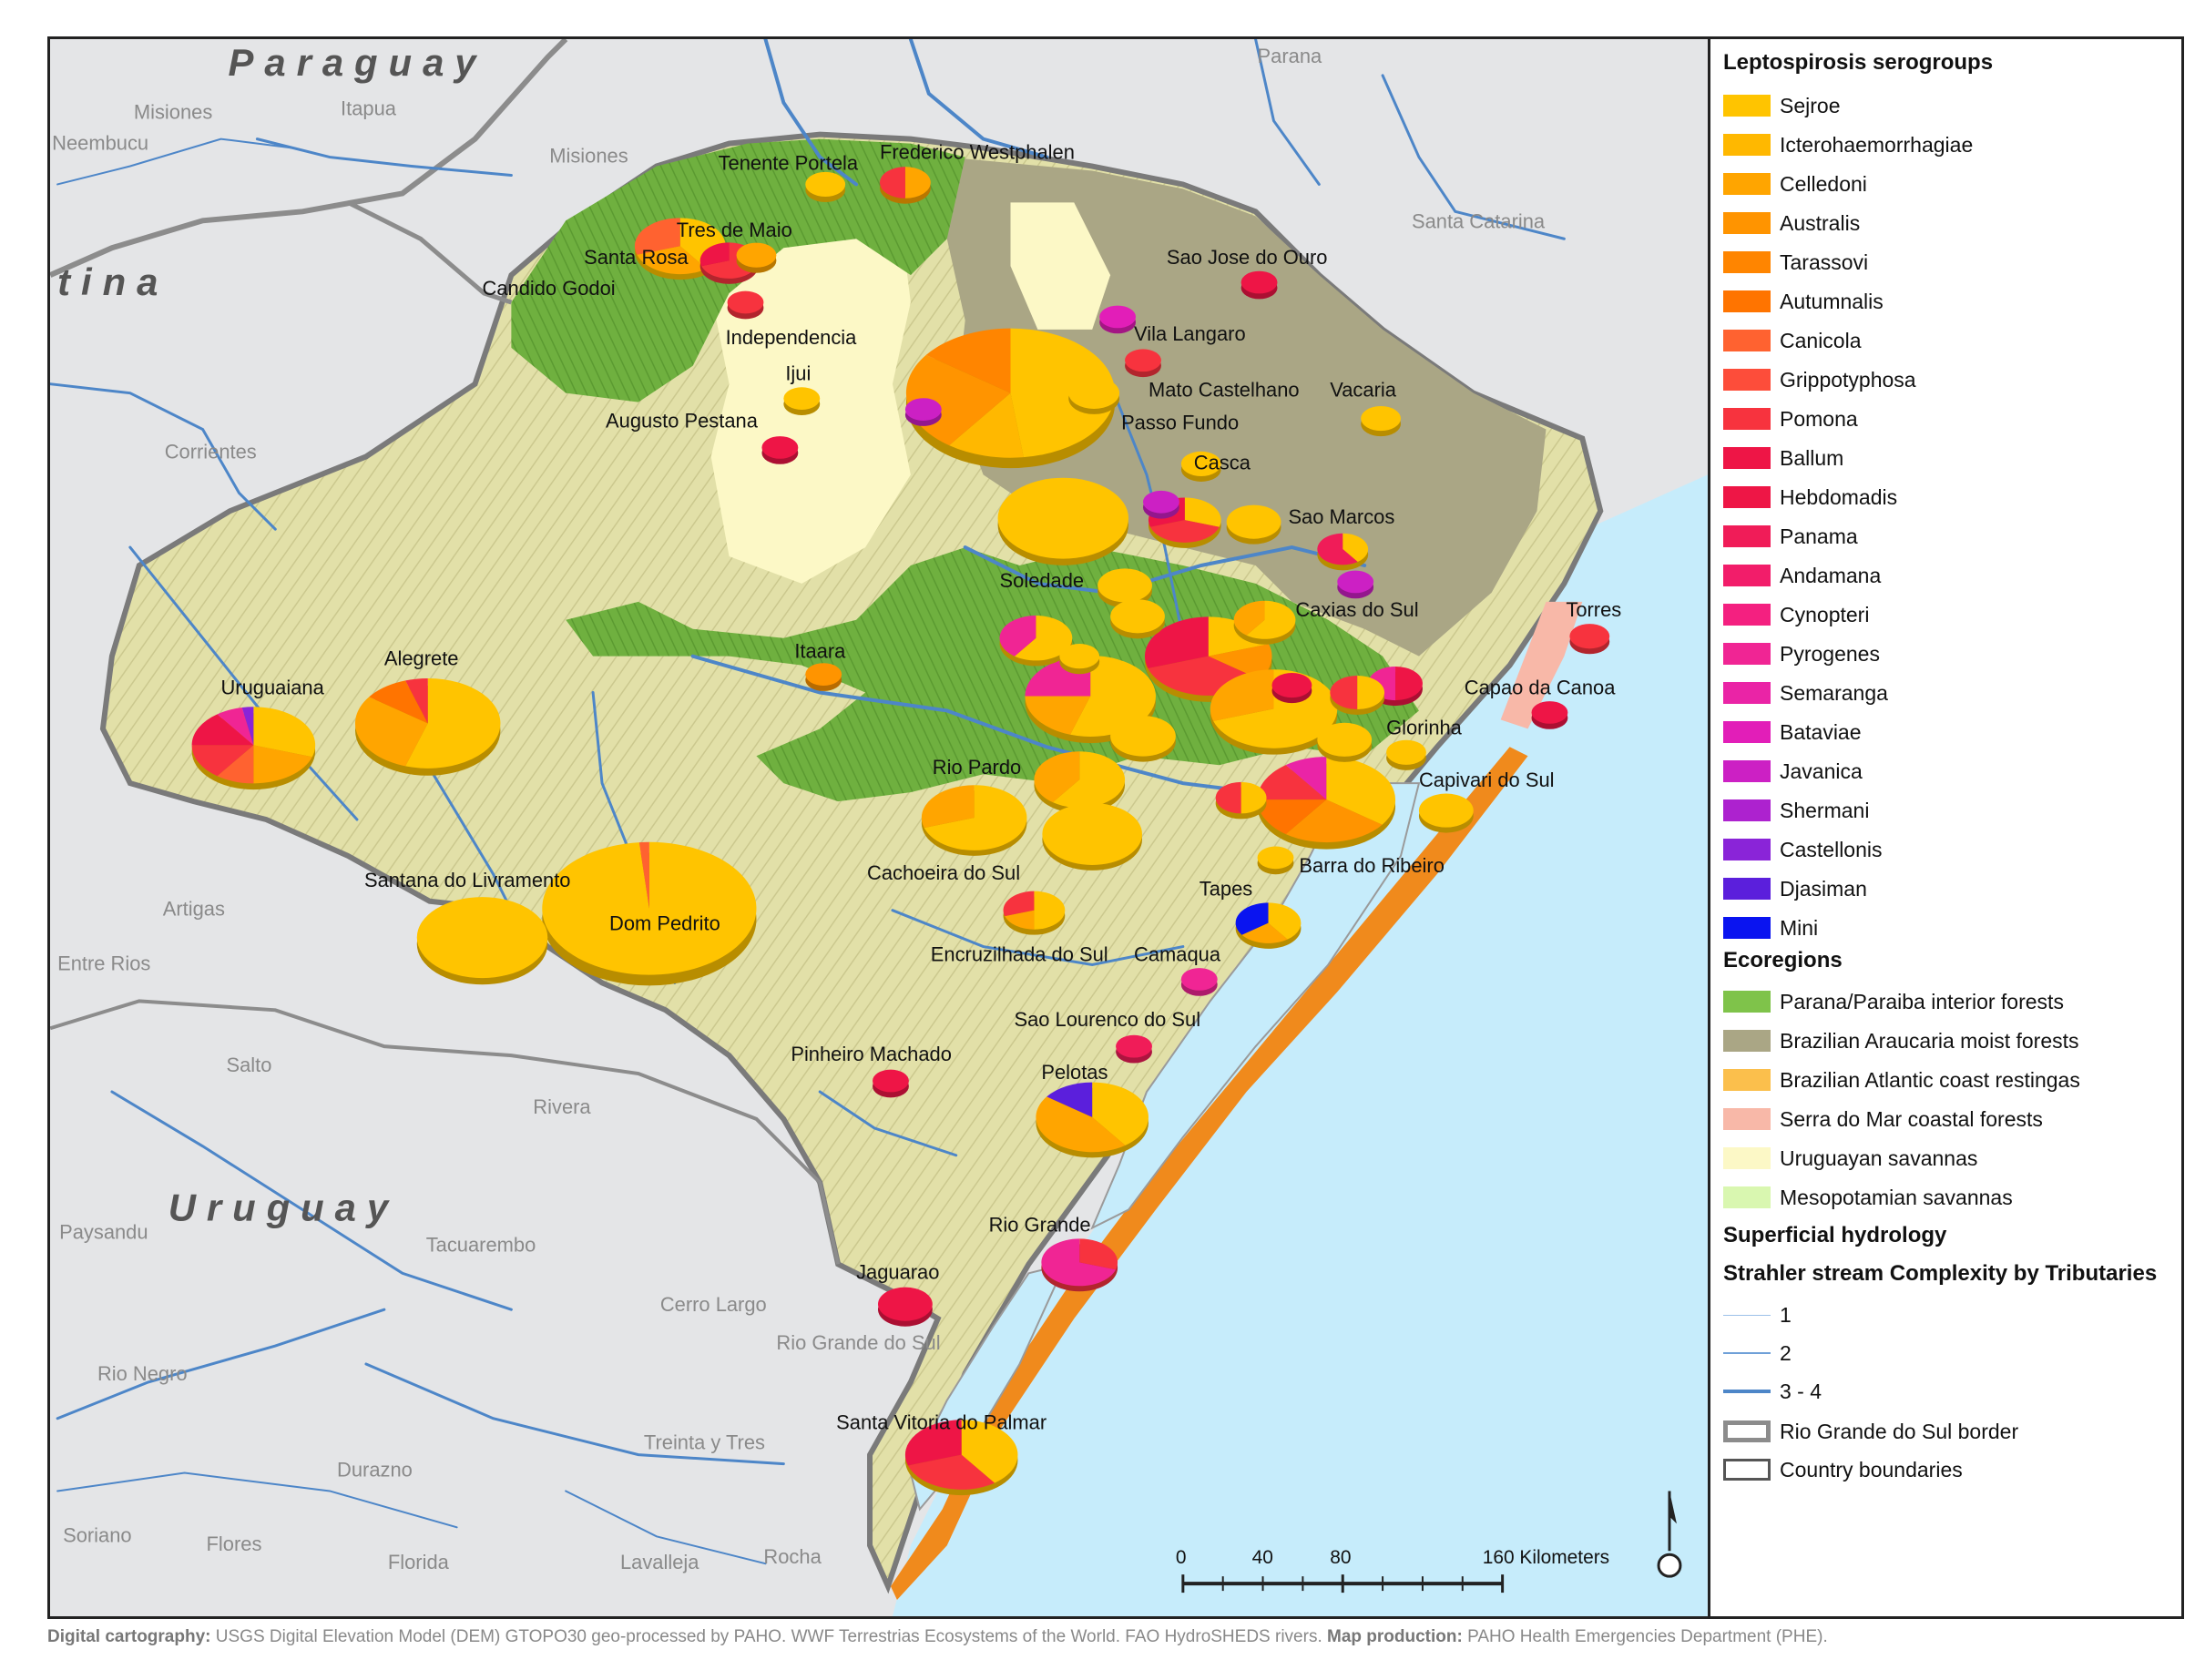 Image resolution: width=2195 pixels, height=1680 pixels. Describe the element at coordinates (1249, 618) in the screenshot. I see `pie-slice-celledoni` at that location.